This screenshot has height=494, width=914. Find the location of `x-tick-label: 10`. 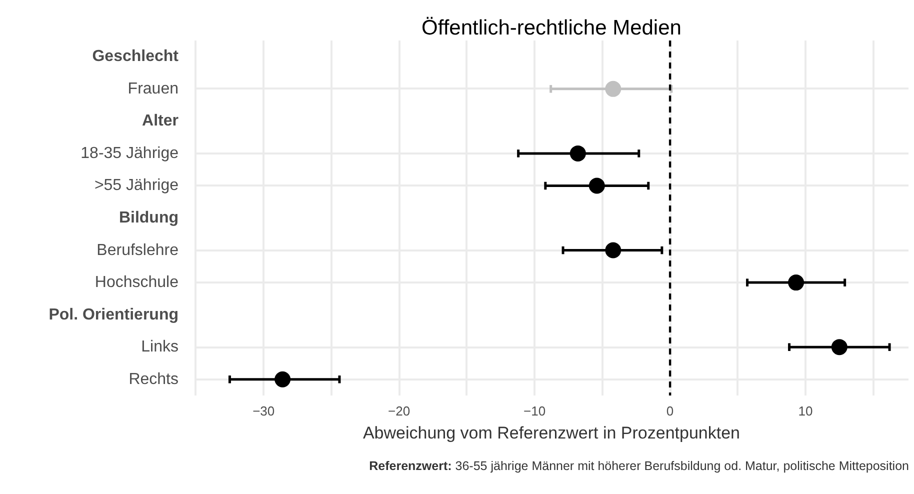

x-tick-label: 10 is located at coordinates (805, 411).